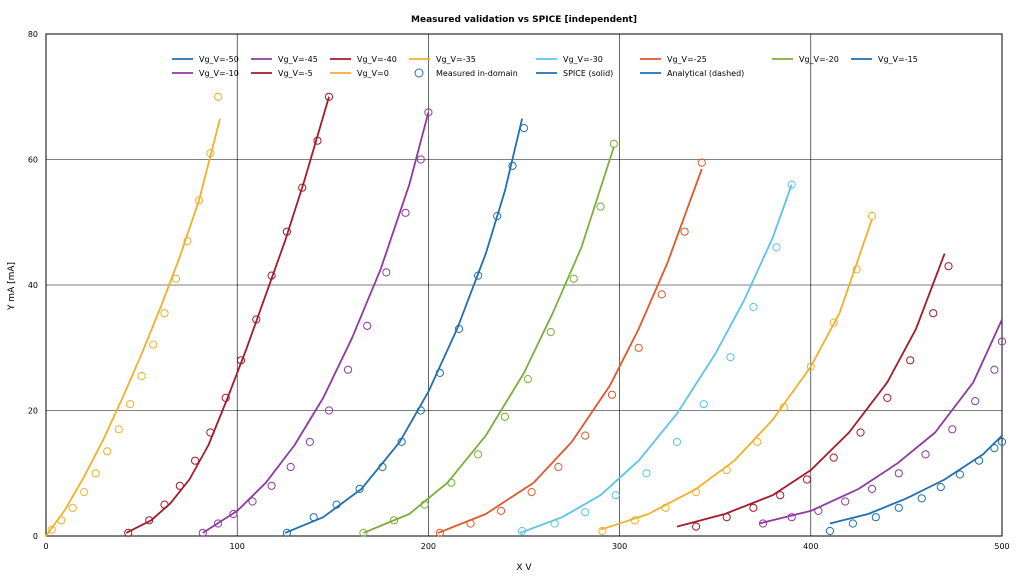 The width and height of the screenshot is (1024, 581). I want to click on x-tick-label: 100, so click(237, 546).